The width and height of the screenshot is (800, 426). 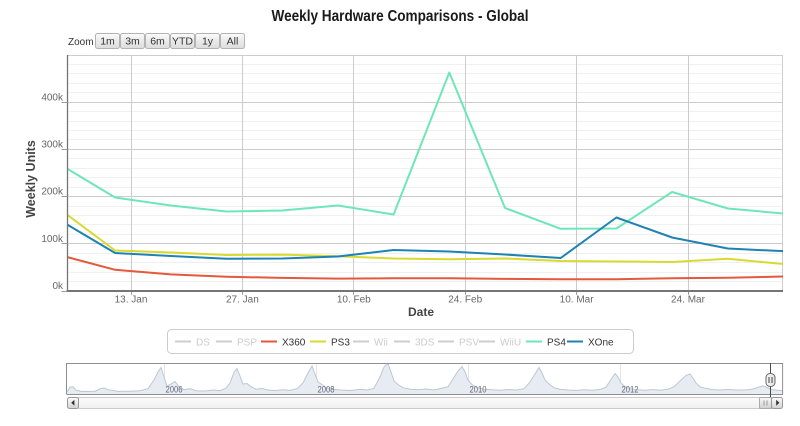 What do you see at coordinates (421, 312) in the screenshot?
I see `svg-text: Date` at bounding box center [421, 312].